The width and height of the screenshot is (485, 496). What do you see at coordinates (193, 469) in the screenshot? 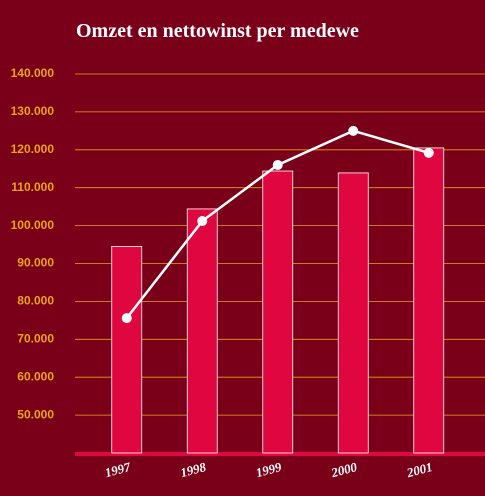
I see `x-tick-label: 1998` at bounding box center [193, 469].